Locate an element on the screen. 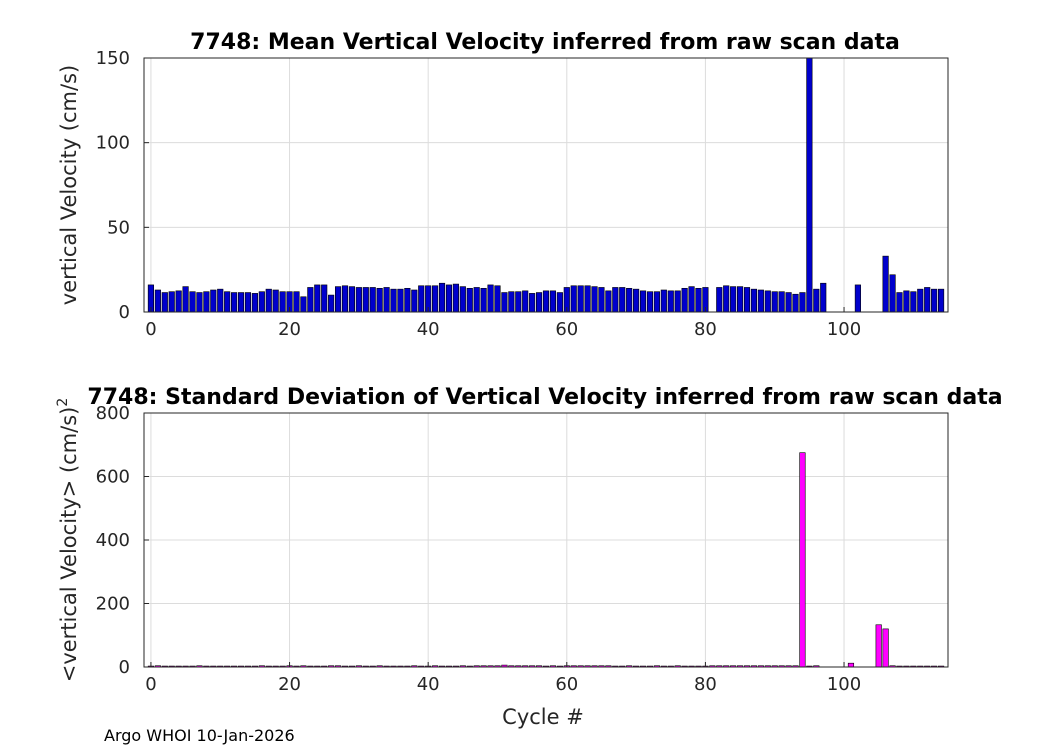  x-axis-label: Cycle # is located at coordinates (543, 717).